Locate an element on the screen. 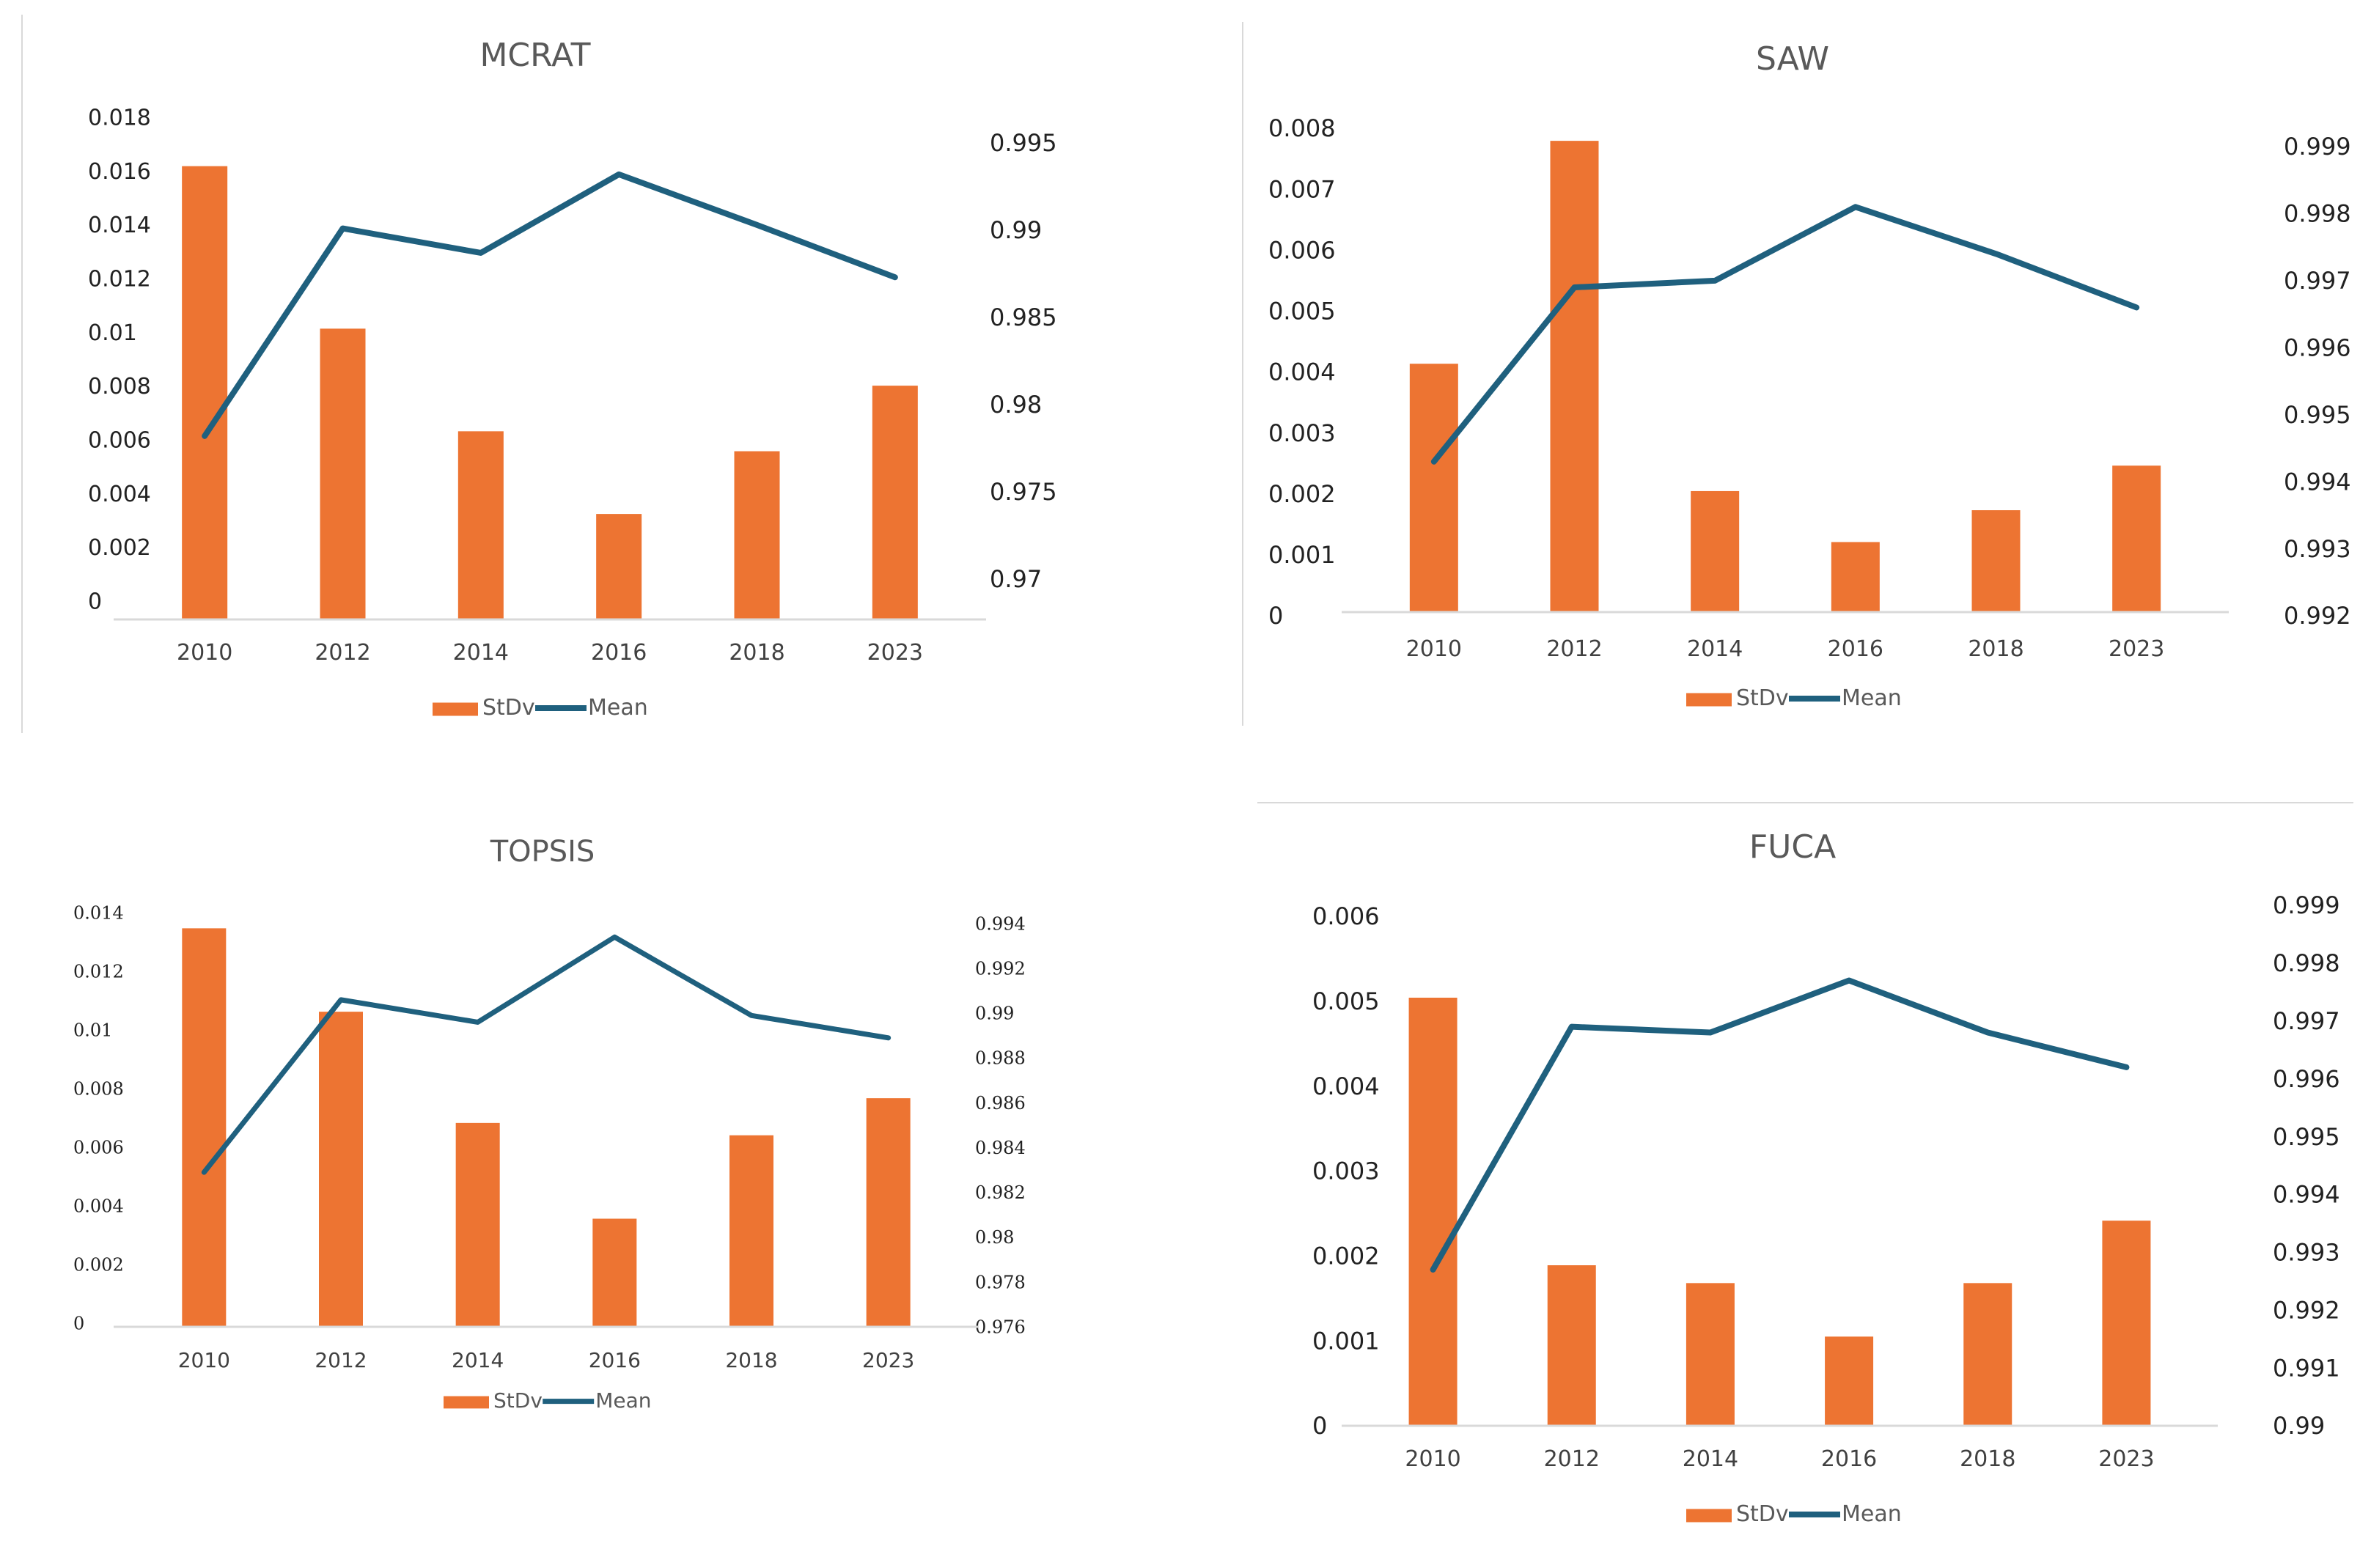 The width and height of the screenshot is (2360, 1568). topsis-chart-title: TOPSIS is located at coordinates (542, 852).